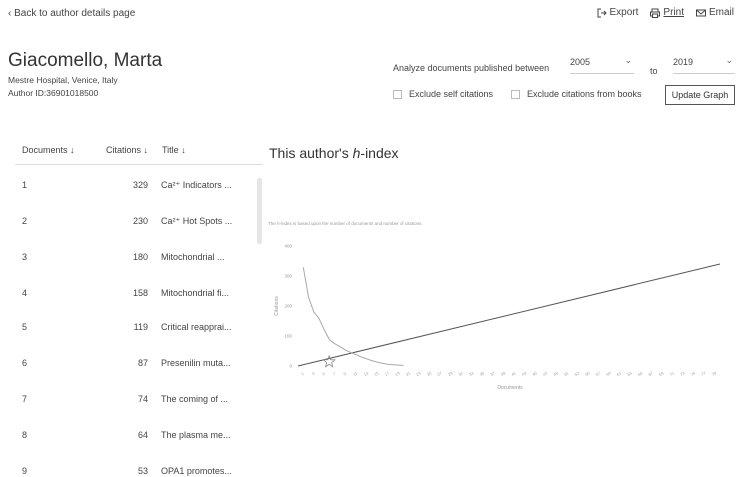 The width and height of the screenshot is (738, 477). Describe the element at coordinates (640, 373) in the screenshot. I see `x-tick-label: 65` at that location.